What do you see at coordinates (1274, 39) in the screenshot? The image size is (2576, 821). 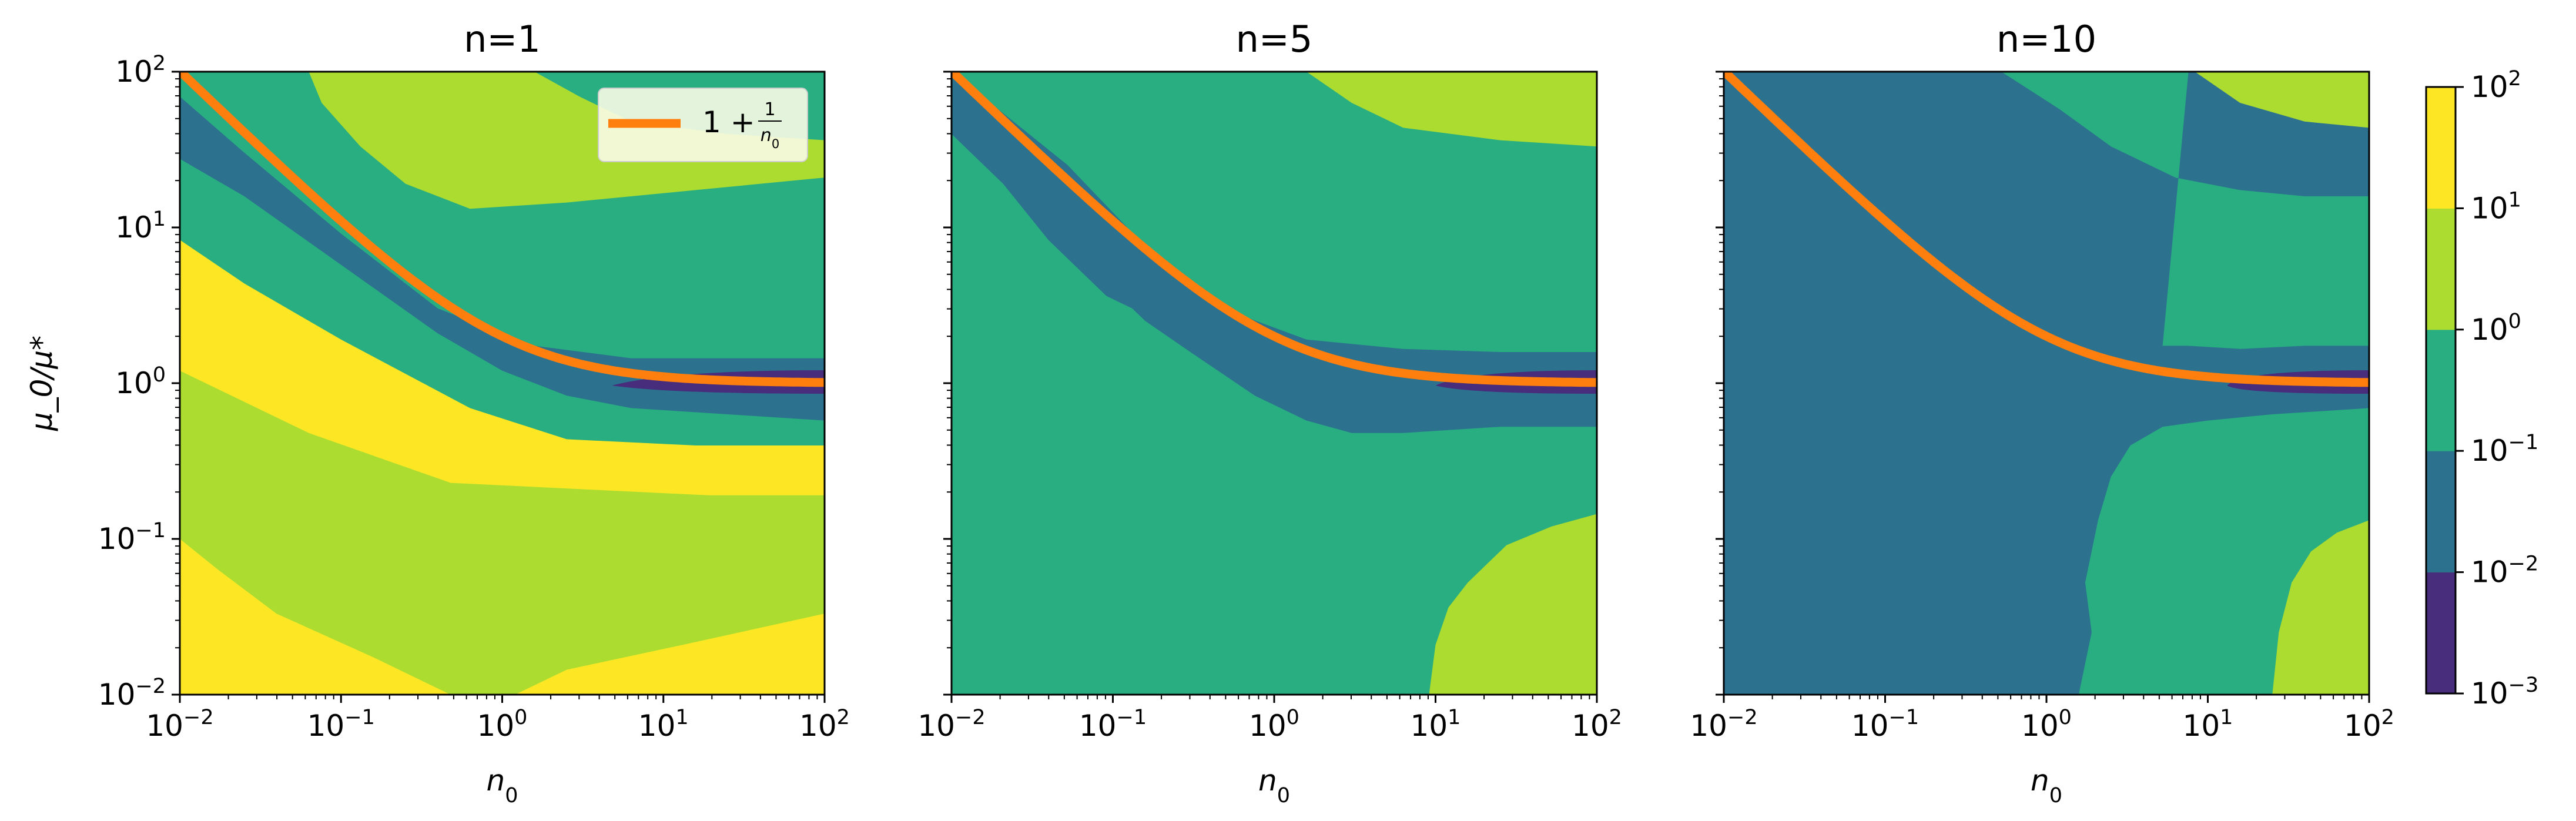 I see `chart-title: n=5` at bounding box center [1274, 39].